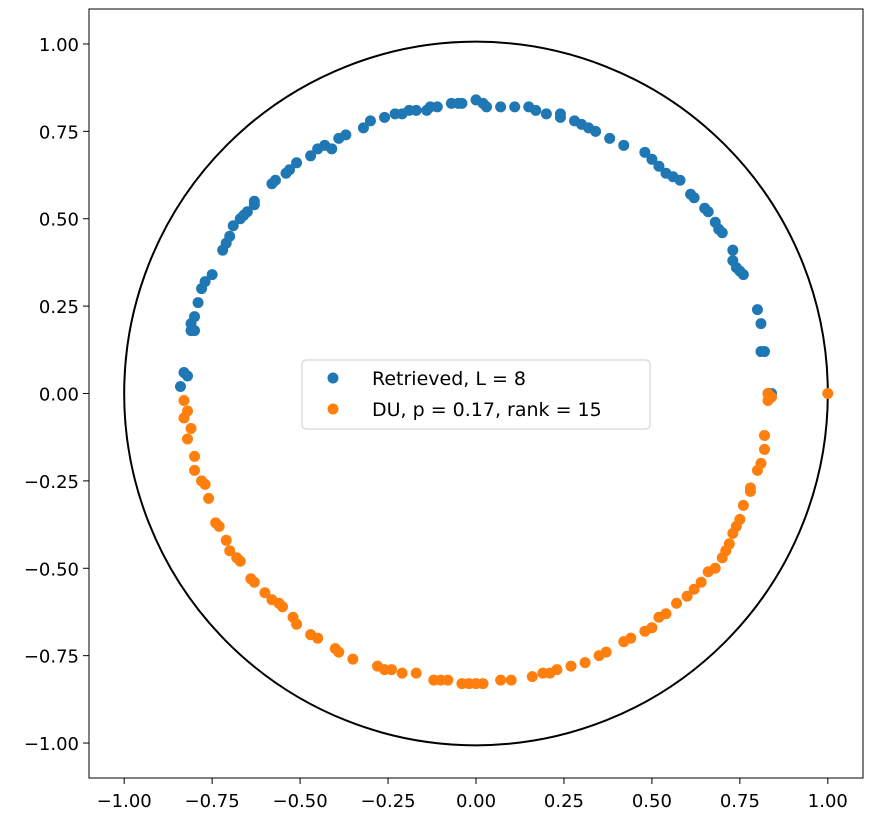 The height and width of the screenshot is (819, 873). I want to click on y-tick-label: 0.00, so click(59, 395).